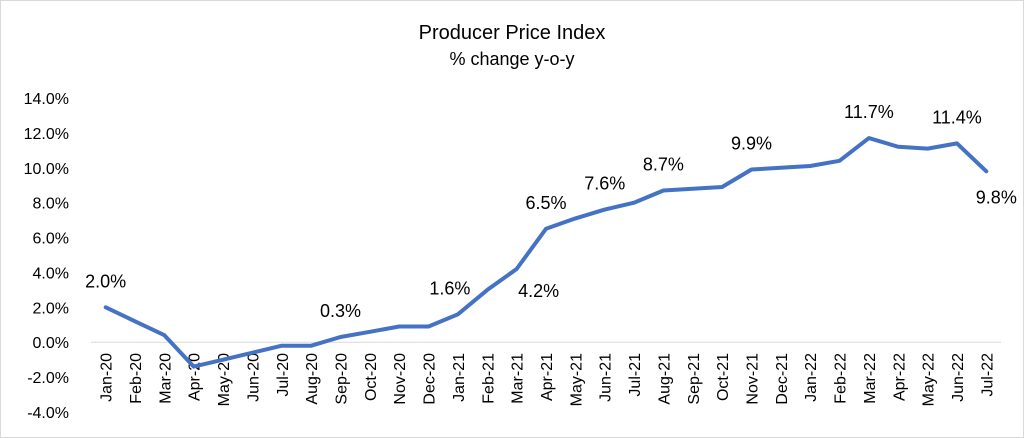 The height and width of the screenshot is (438, 1024). Describe the element at coordinates (538, 291) in the screenshot. I see `data-label: 4.2%` at that location.